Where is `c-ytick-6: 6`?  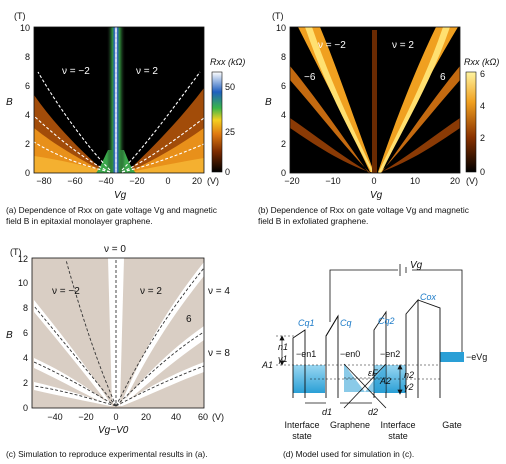
c-ytick-6: 6 is located at coordinates (25, 333).